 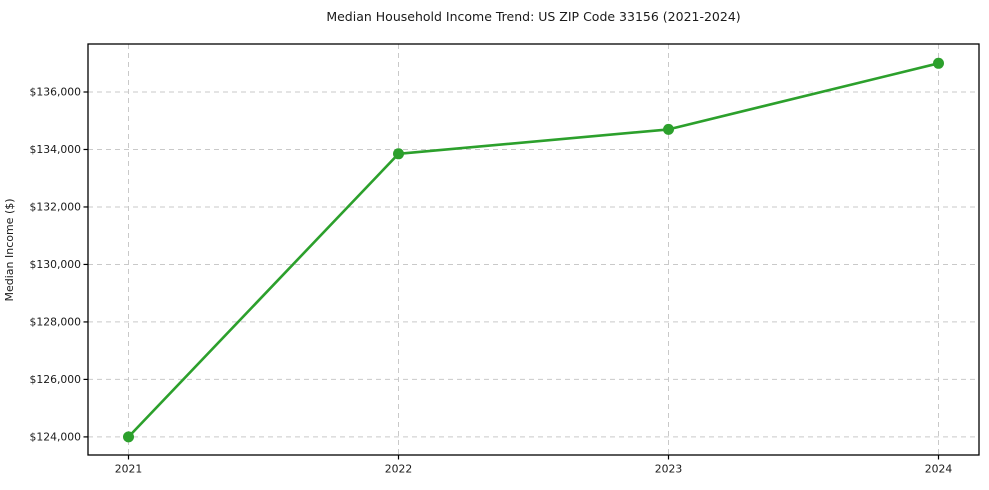 What do you see at coordinates (938, 63) in the screenshot?
I see `data-point-2024` at bounding box center [938, 63].